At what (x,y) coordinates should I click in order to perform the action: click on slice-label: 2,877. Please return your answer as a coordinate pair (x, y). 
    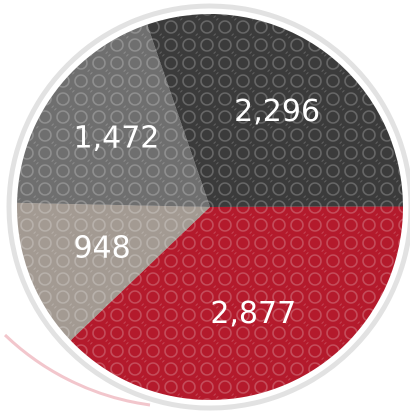
    Looking at the image, I should click on (253, 313).